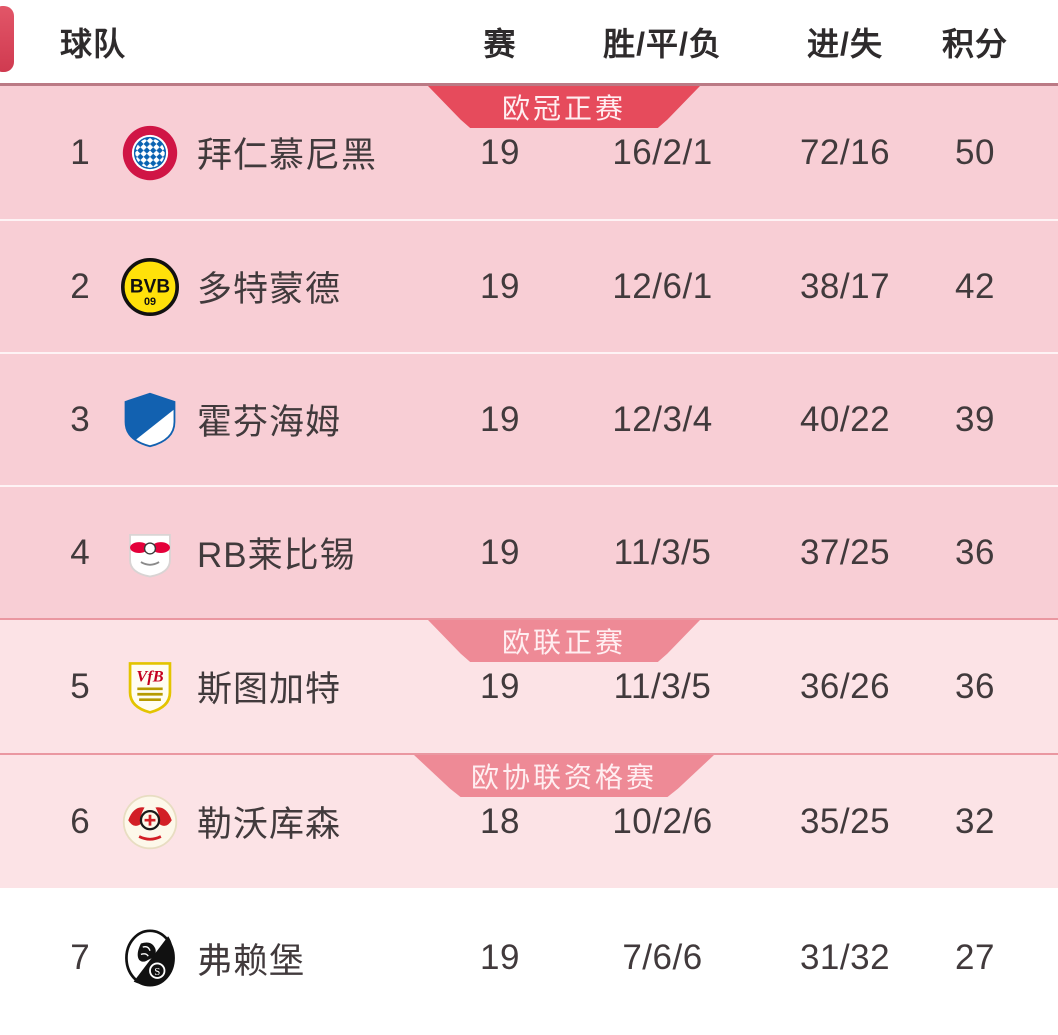  I want to click on bayern-munich-logo-icon, so click(150, 153).